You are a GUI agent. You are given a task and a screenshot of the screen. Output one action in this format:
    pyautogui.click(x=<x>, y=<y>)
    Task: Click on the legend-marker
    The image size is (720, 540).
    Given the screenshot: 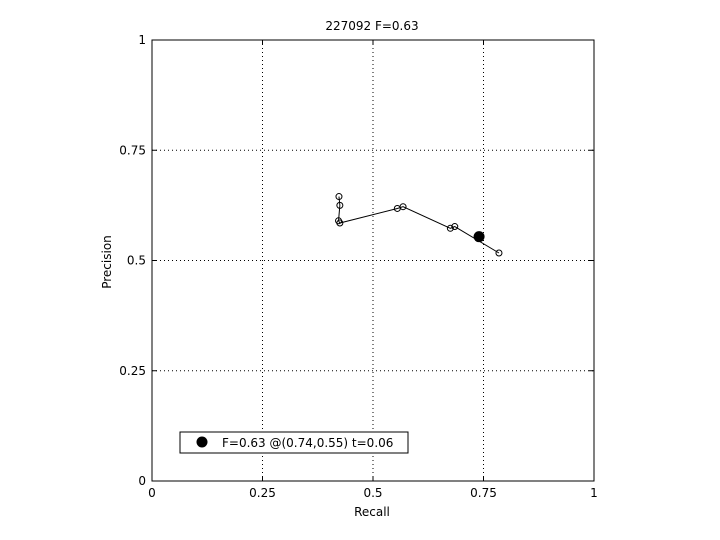 What is the action you would take?
    pyautogui.click(x=202, y=442)
    